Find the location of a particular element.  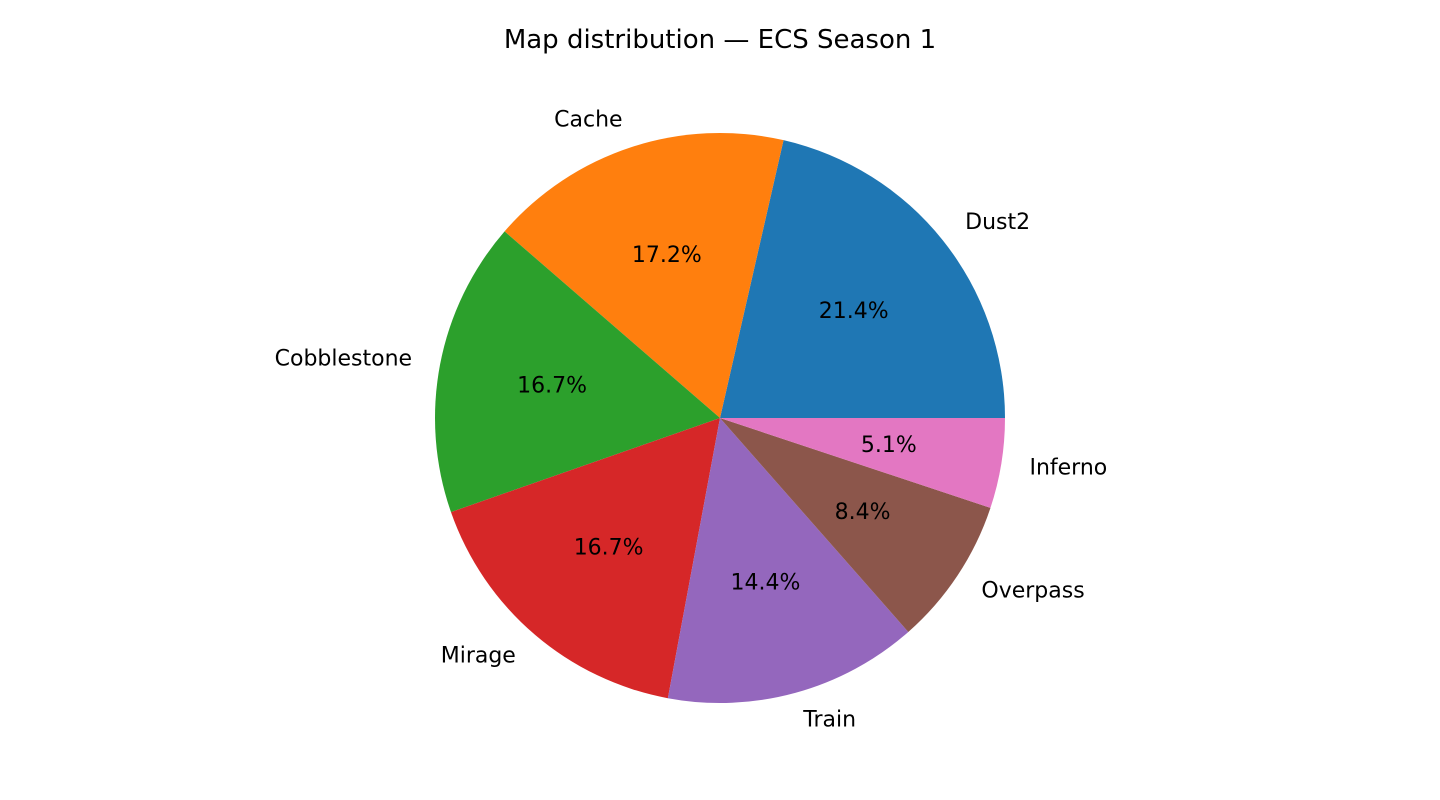

slice-label: Dust2 is located at coordinates (997, 222).